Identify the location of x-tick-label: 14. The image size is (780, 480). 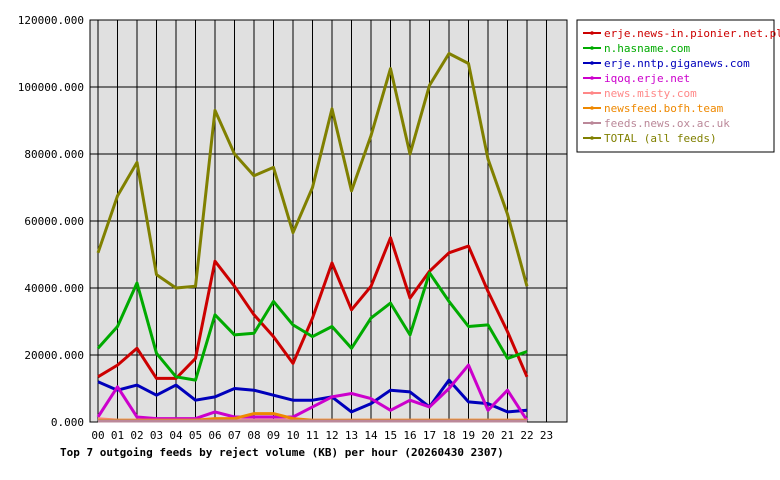
(371, 435).